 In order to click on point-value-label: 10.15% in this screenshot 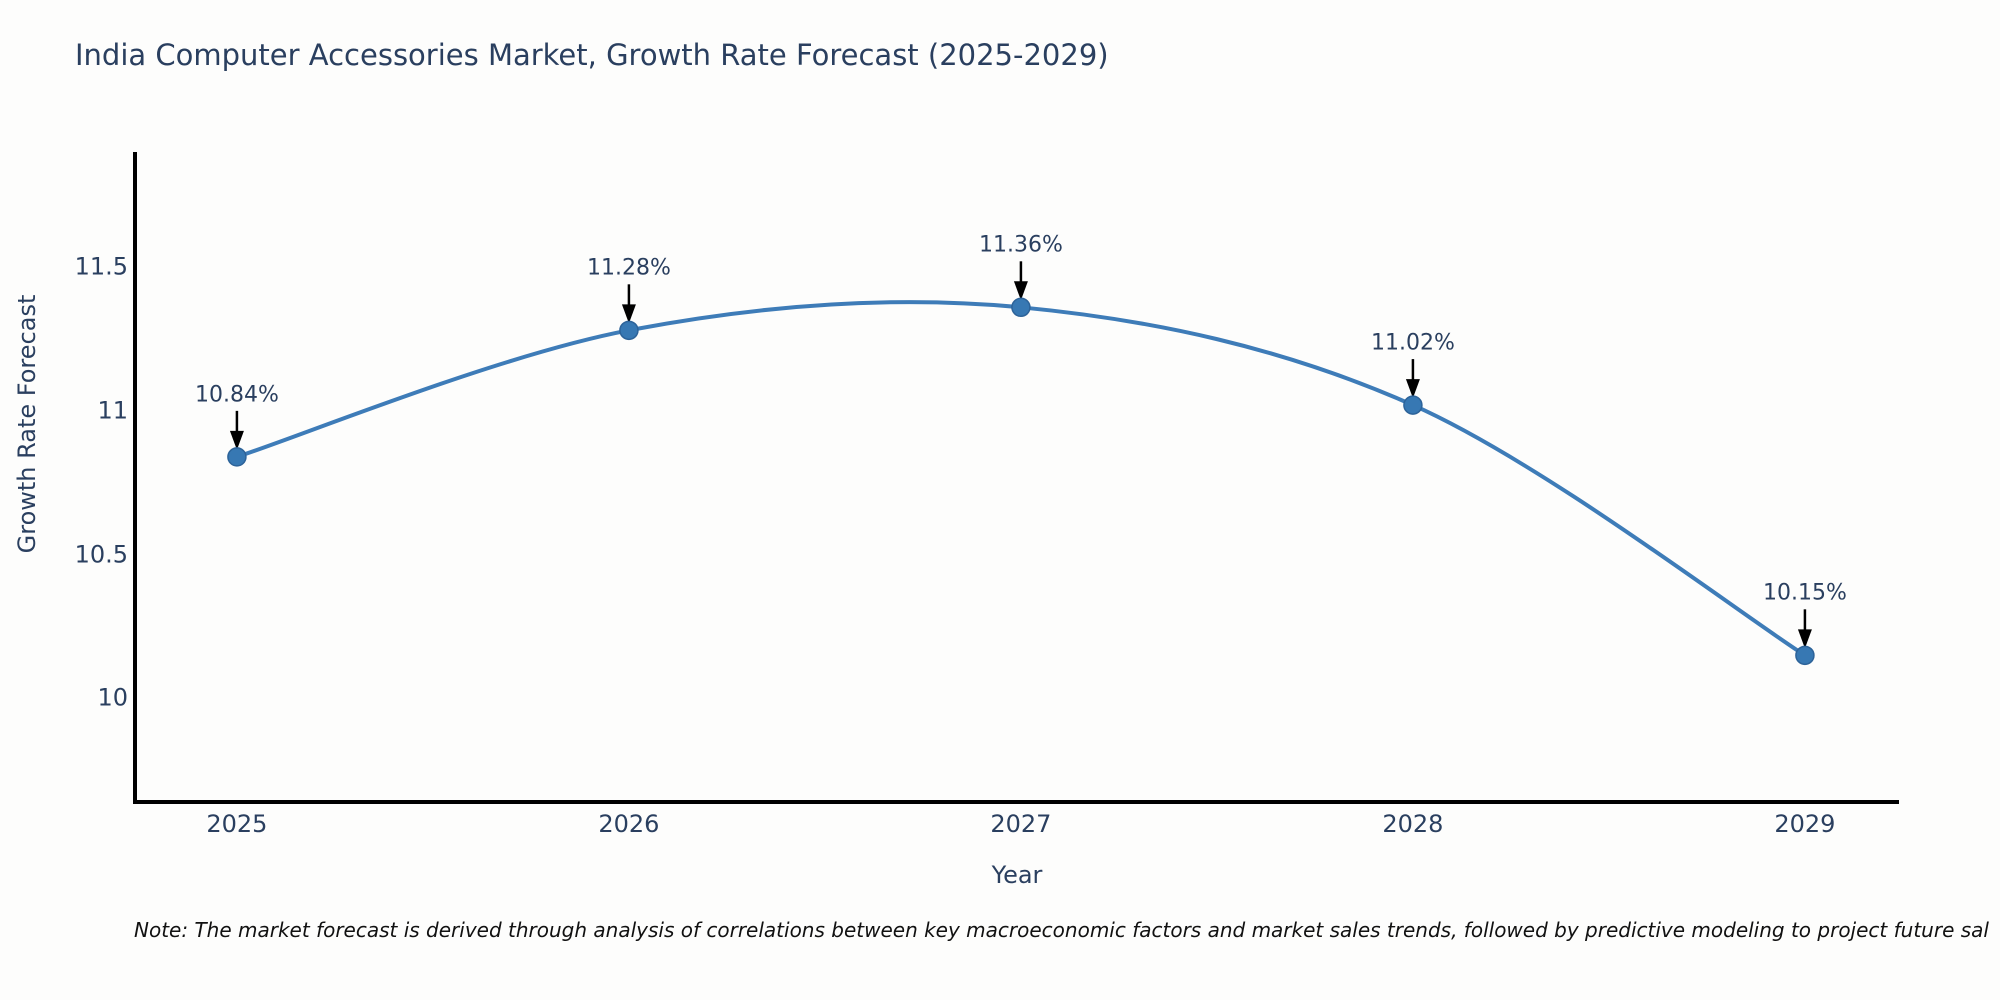, I will do `click(1804, 593)`.